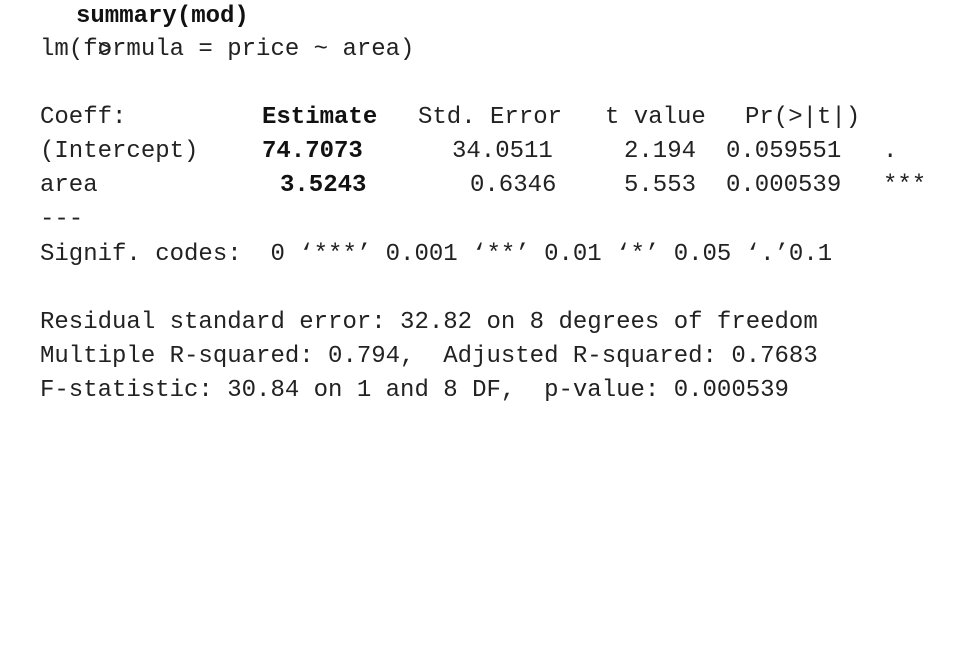 The image size is (962, 648). What do you see at coordinates (513, 185) in the screenshot?
I see `row-std-error: 0.6346` at bounding box center [513, 185].